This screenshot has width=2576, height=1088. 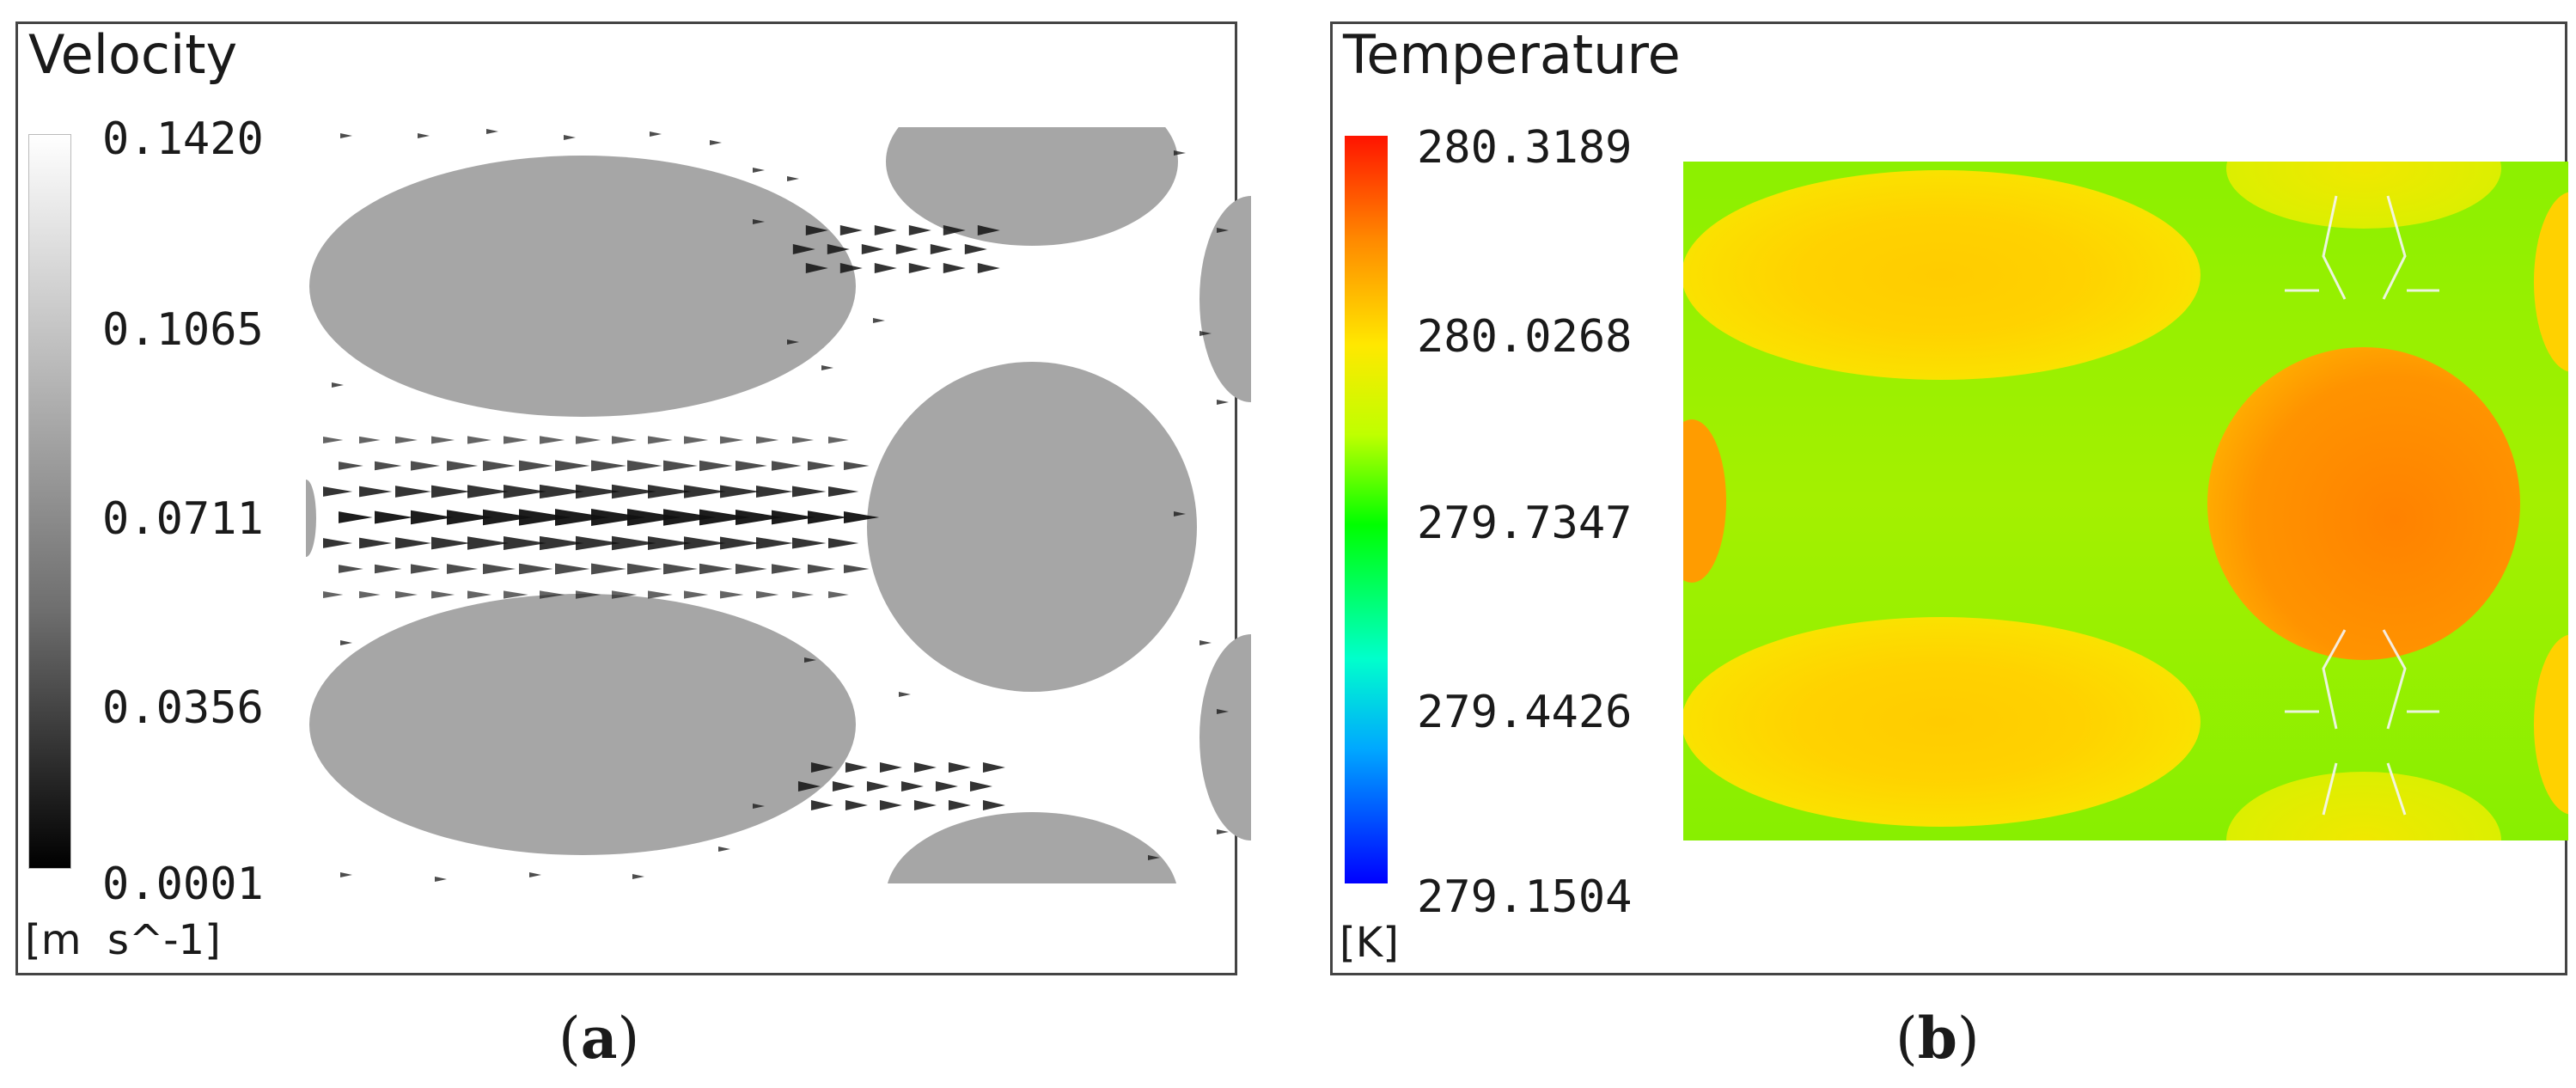 What do you see at coordinates (2363, 195) in the screenshot?
I see `temp-circle-top` at bounding box center [2363, 195].